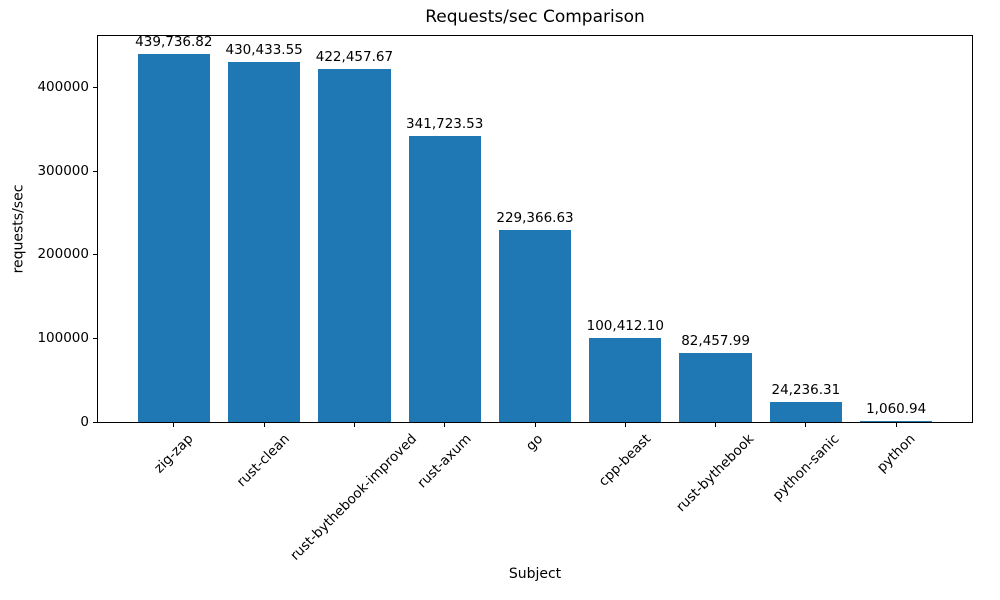  I want to click on x-tick-label: cpp-beast, so click(625, 460).